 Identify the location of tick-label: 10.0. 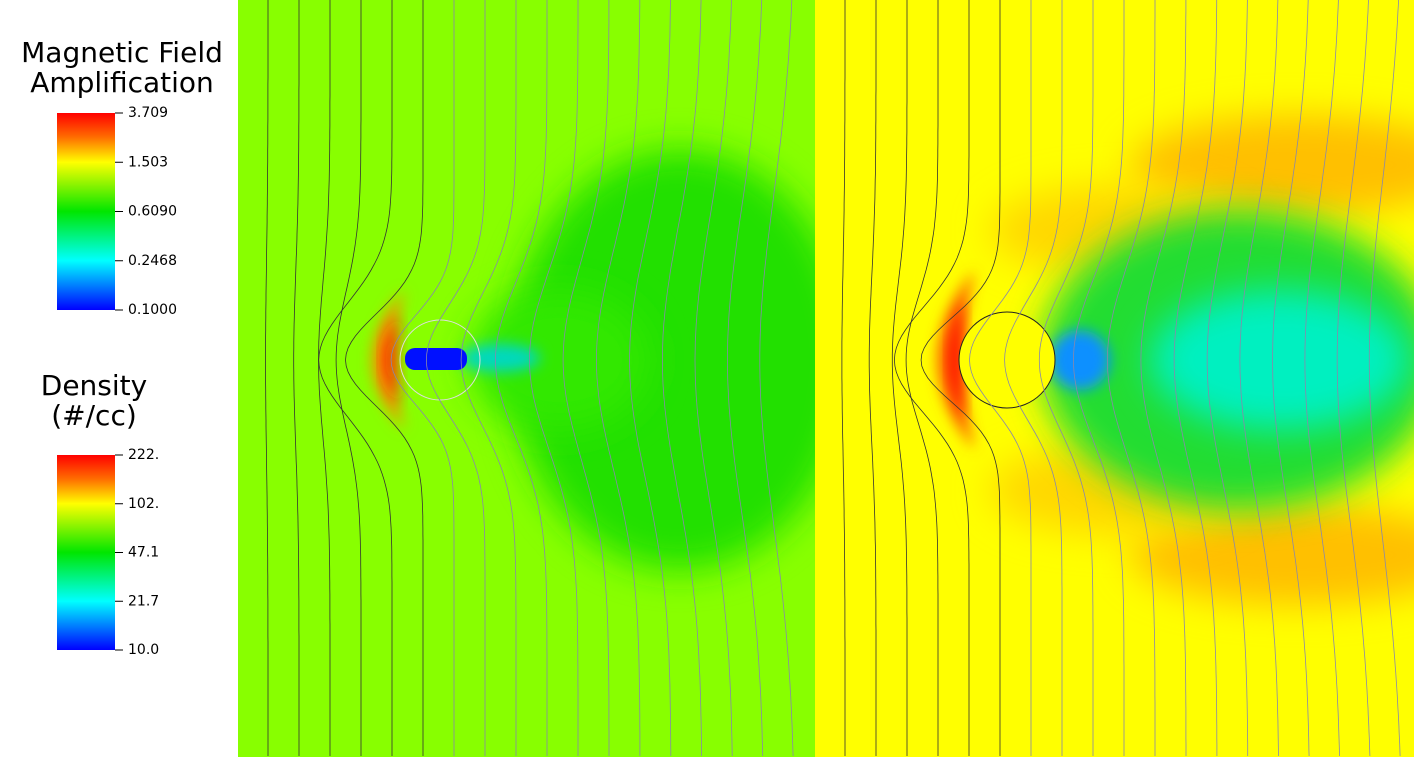
(143, 650).